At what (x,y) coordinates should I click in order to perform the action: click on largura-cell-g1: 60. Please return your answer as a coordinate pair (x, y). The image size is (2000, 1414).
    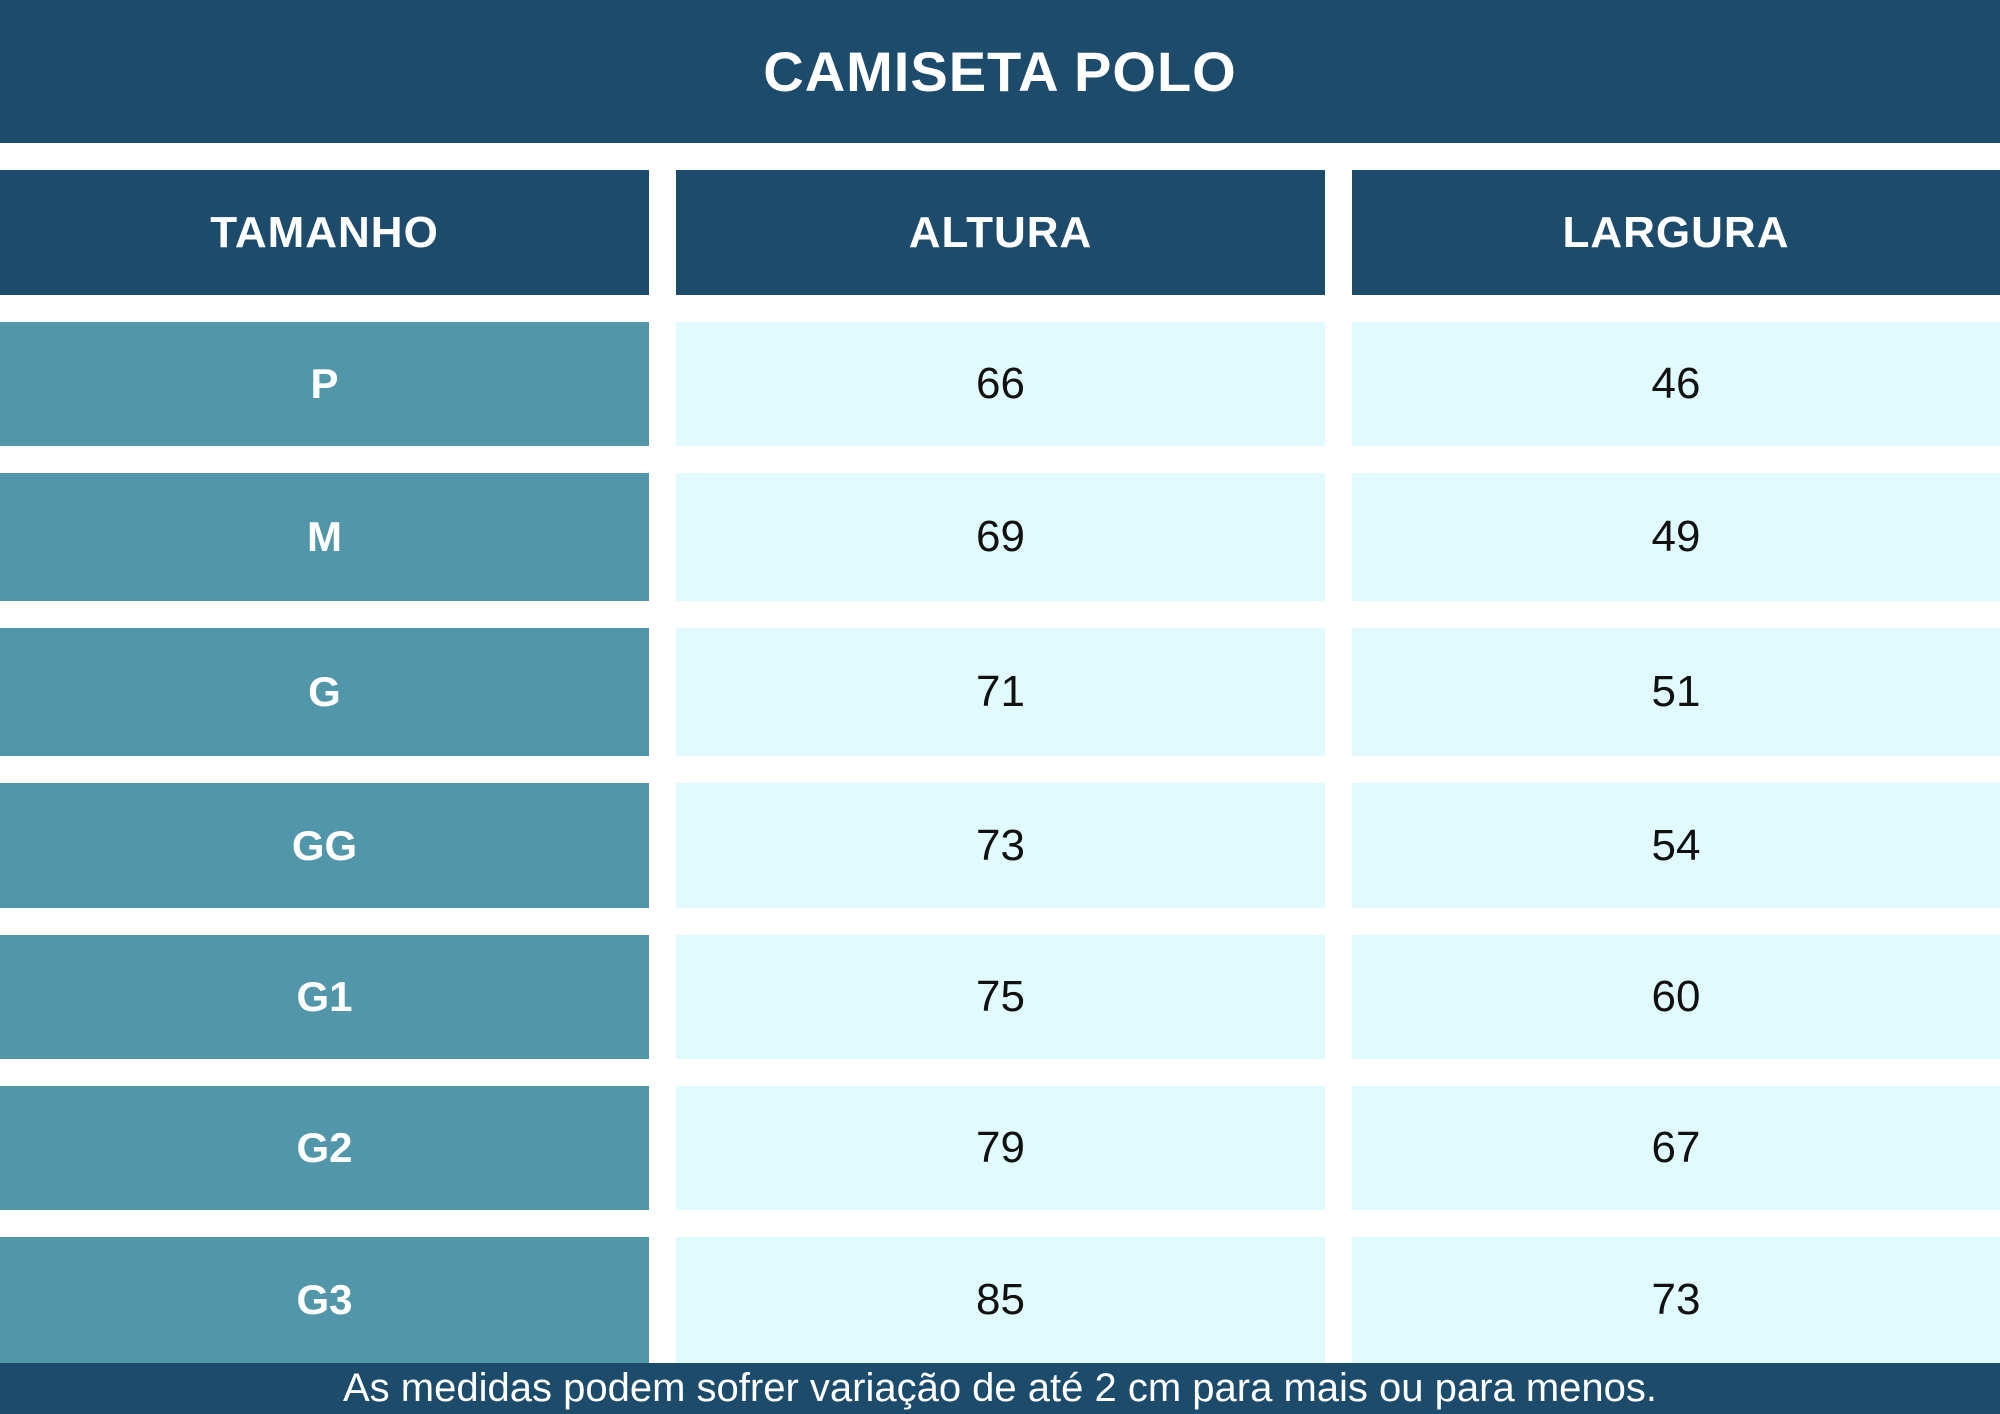
    Looking at the image, I should click on (1676, 997).